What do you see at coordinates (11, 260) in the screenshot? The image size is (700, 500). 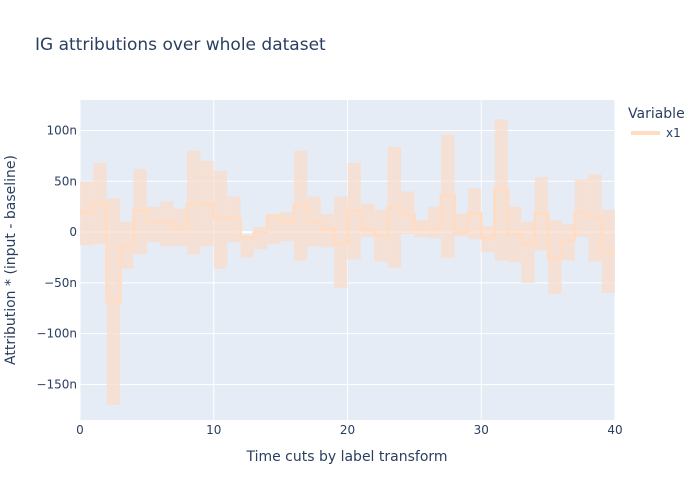 I see `y-axis-title: Attribution * (input - baseline)` at bounding box center [11, 260].